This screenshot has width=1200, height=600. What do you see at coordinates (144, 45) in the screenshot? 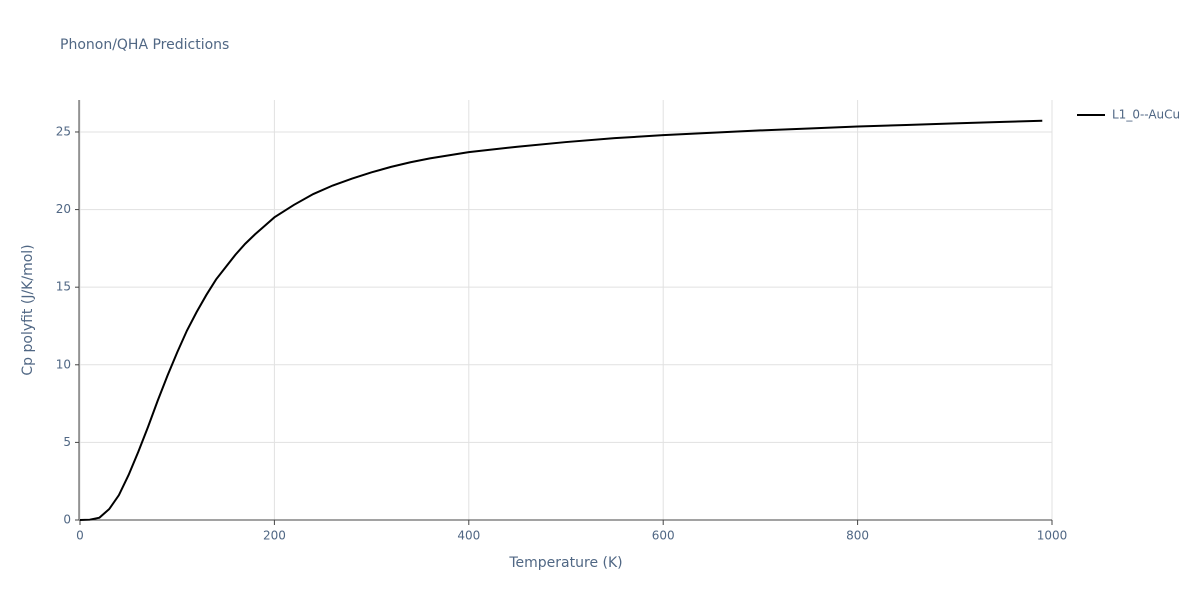
I see `chart-title: Phonon/QHA Predictions` at bounding box center [144, 45].